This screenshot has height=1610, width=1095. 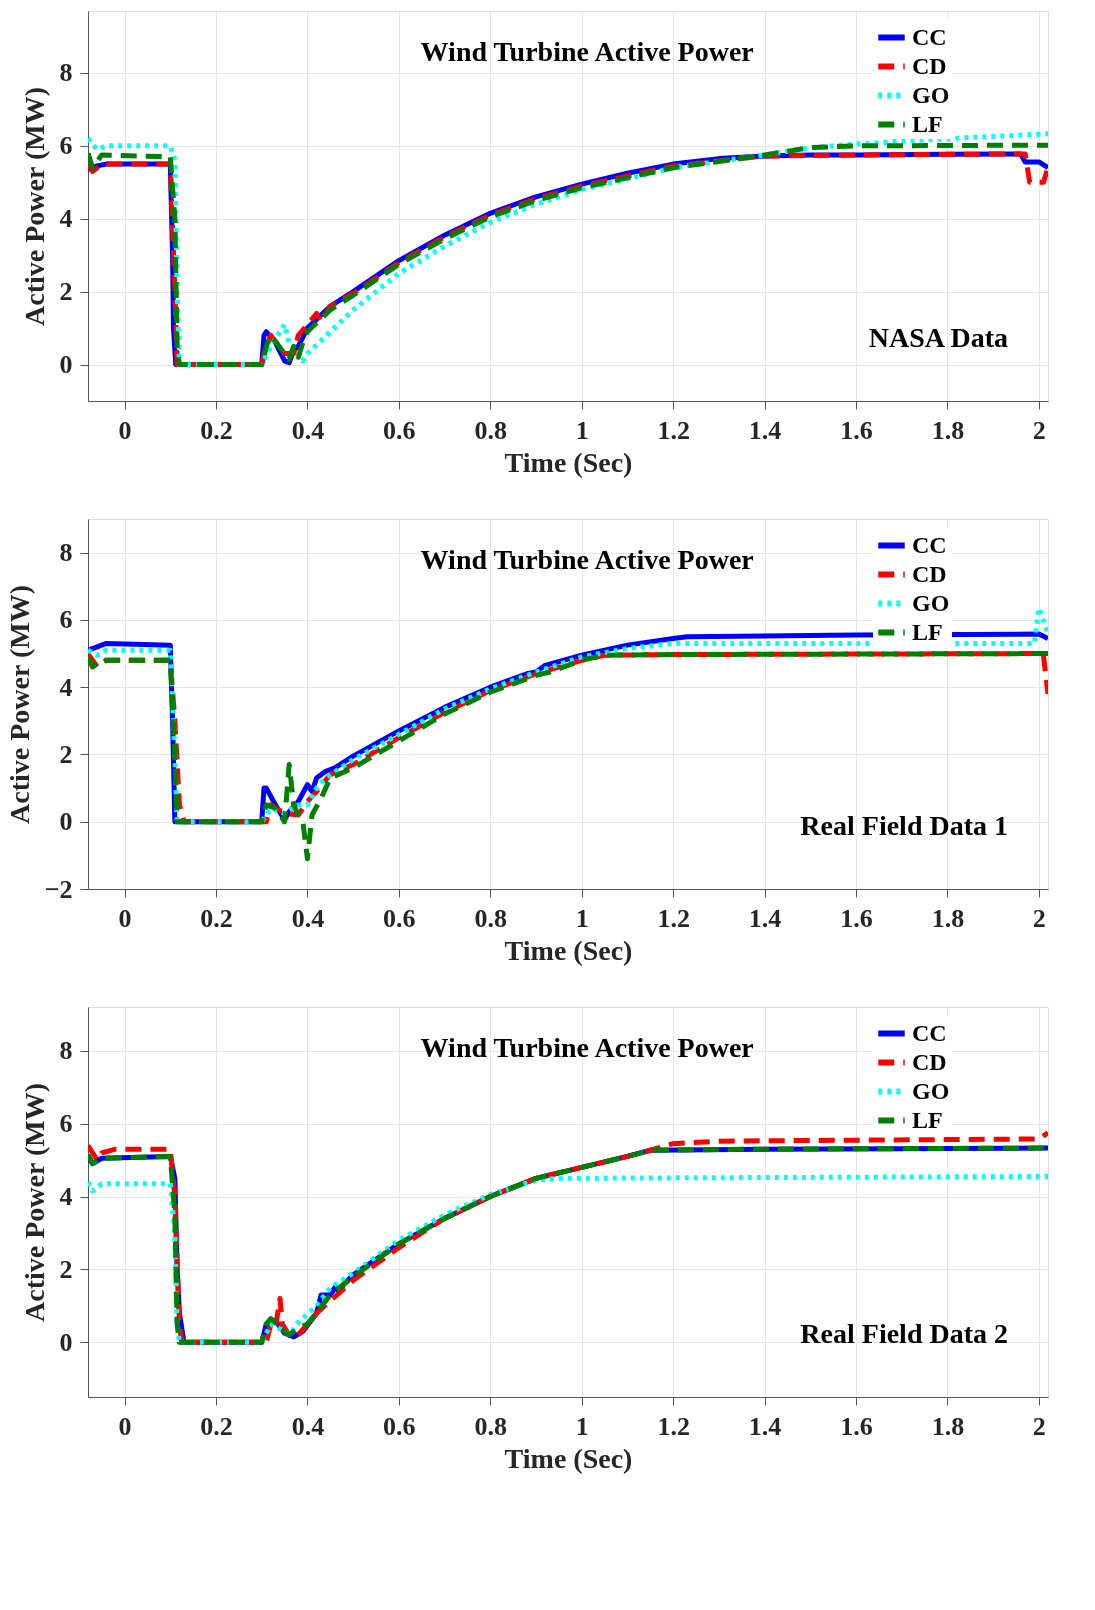 What do you see at coordinates (58, 889) in the screenshot?
I see `y-tick-label: −2` at bounding box center [58, 889].